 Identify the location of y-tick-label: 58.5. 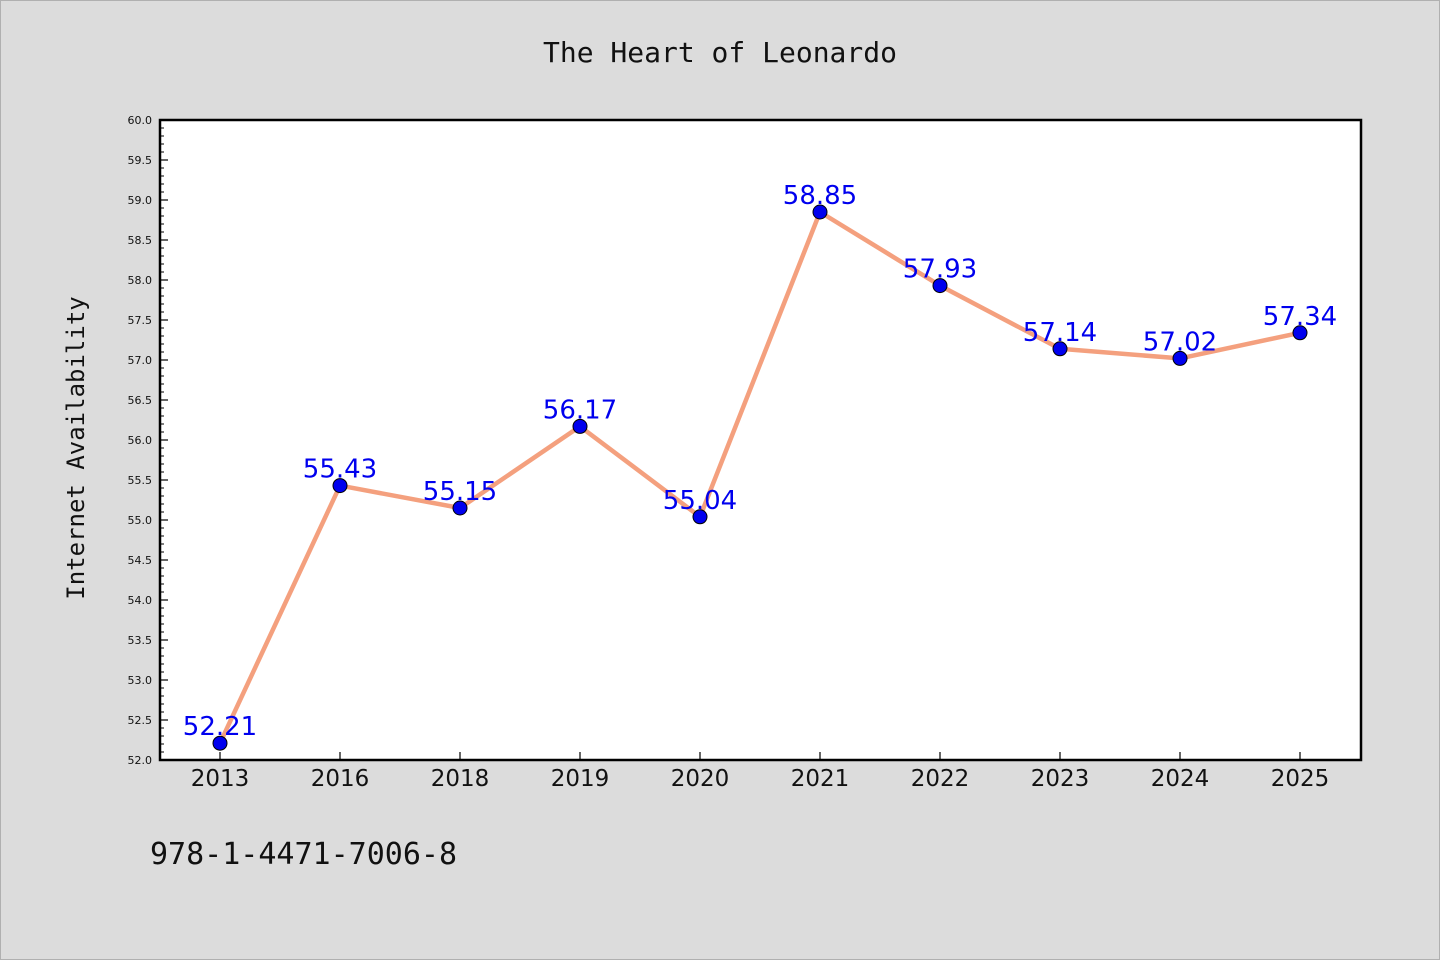
(140, 240).